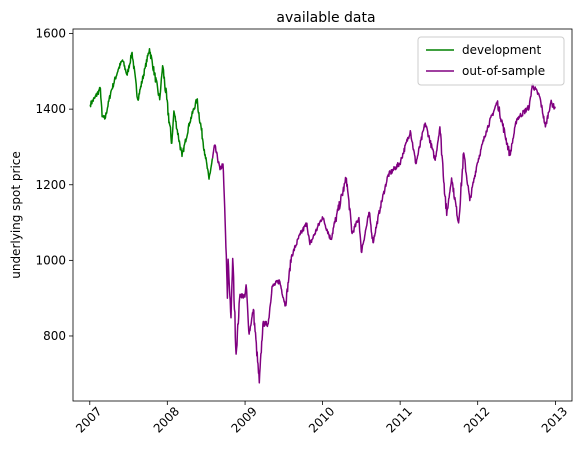 This screenshot has height=456, width=580. I want to click on y-tick-label: 800, so click(54, 336).